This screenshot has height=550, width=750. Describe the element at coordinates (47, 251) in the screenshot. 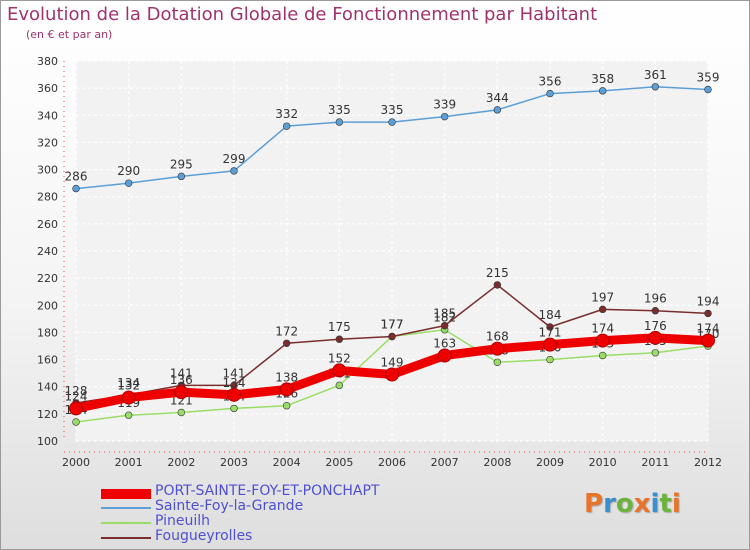

I see `y-tick-label: 240` at that location.